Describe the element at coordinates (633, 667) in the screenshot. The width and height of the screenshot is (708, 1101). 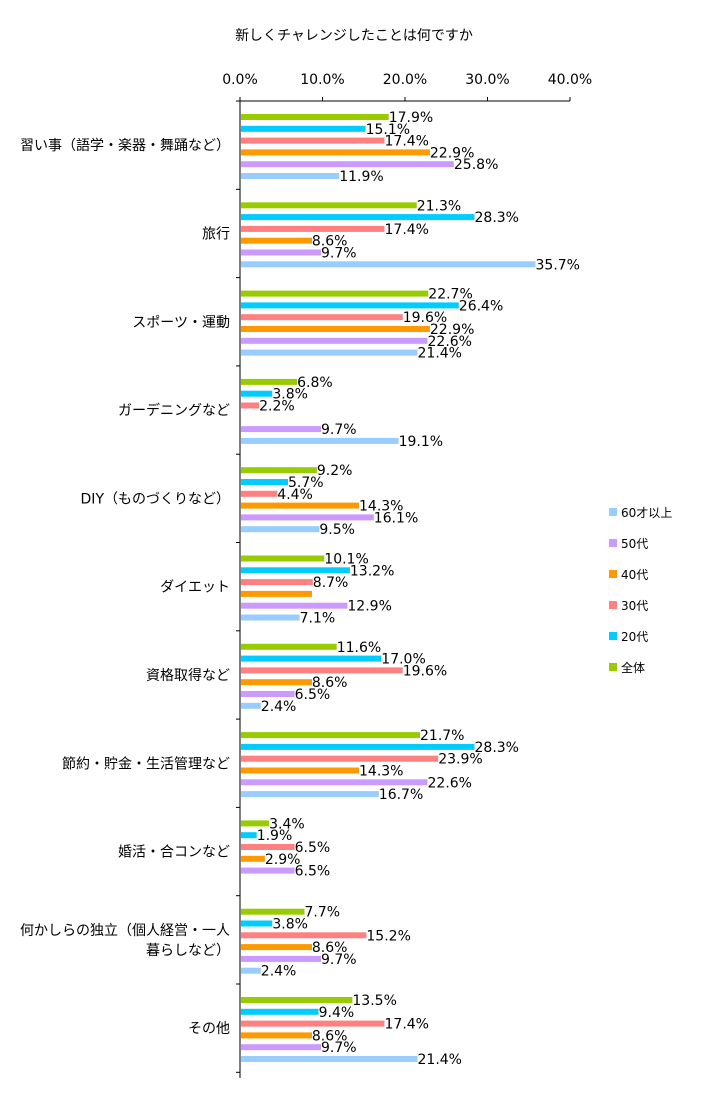
I see `legend-label: 全体` at that location.